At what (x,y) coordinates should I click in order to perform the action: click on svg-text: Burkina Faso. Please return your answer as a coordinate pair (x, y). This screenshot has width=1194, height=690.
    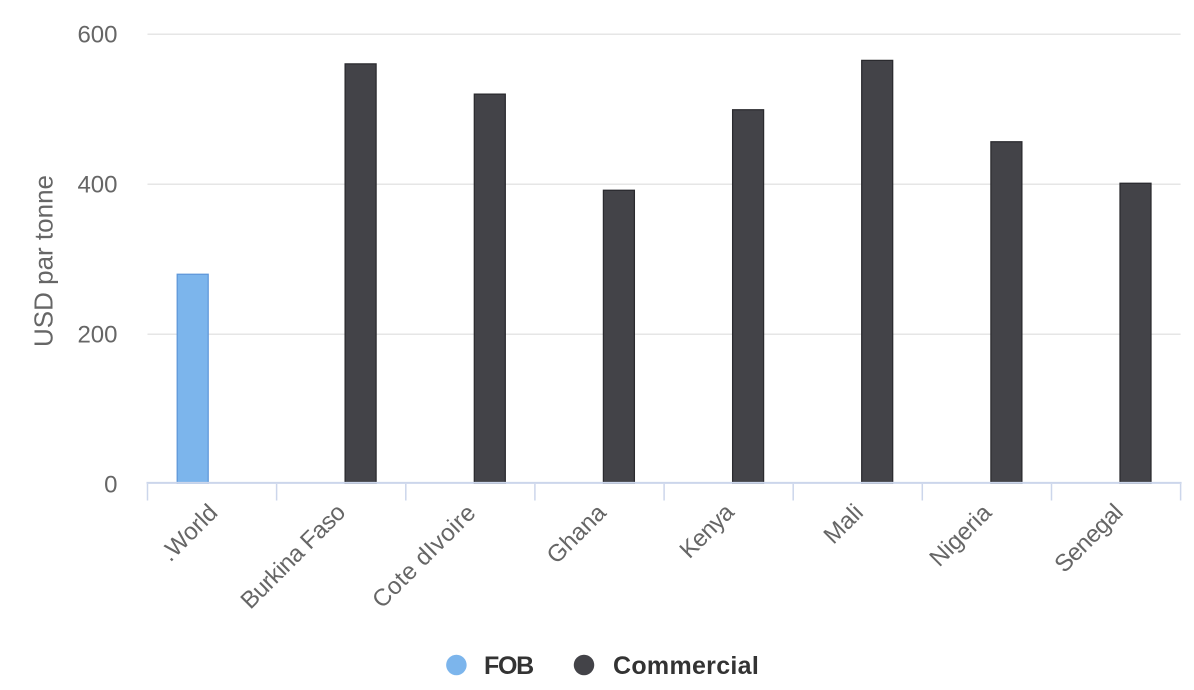
    Looking at the image, I should click on (292, 556).